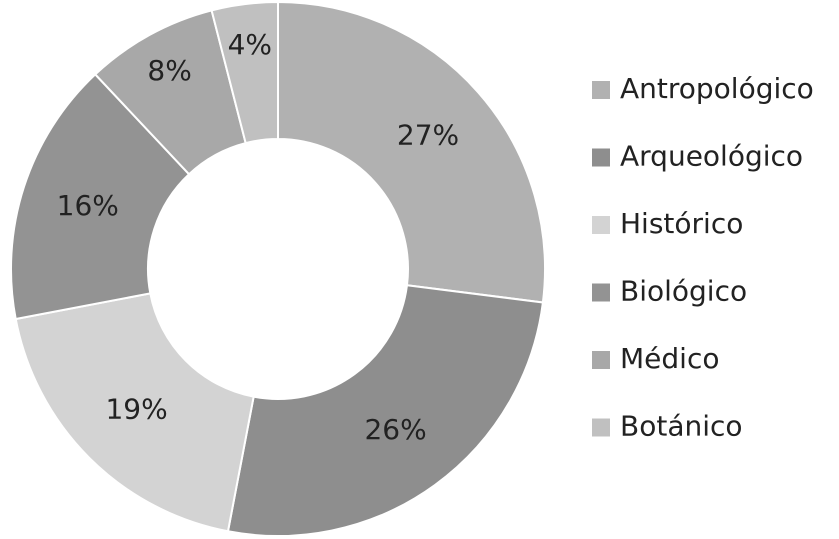 The height and width of the screenshot is (539, 839). What do you see at coordinates (395, 429) in the screenshot?
I see `data-label: 26%` at bounding box center [395, 429].